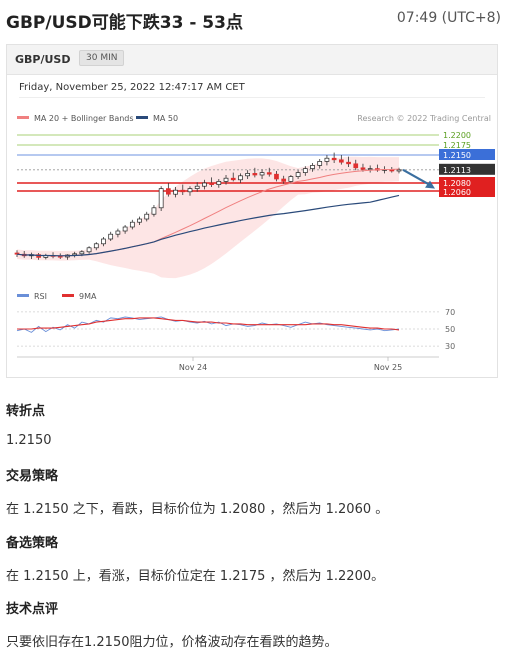 This screenshot has width=511, height=655. What do you see at coordinates (32, 543) in the screenshot?
I see `alternative-heading: 备选策略` at bounding box center [32, 543].